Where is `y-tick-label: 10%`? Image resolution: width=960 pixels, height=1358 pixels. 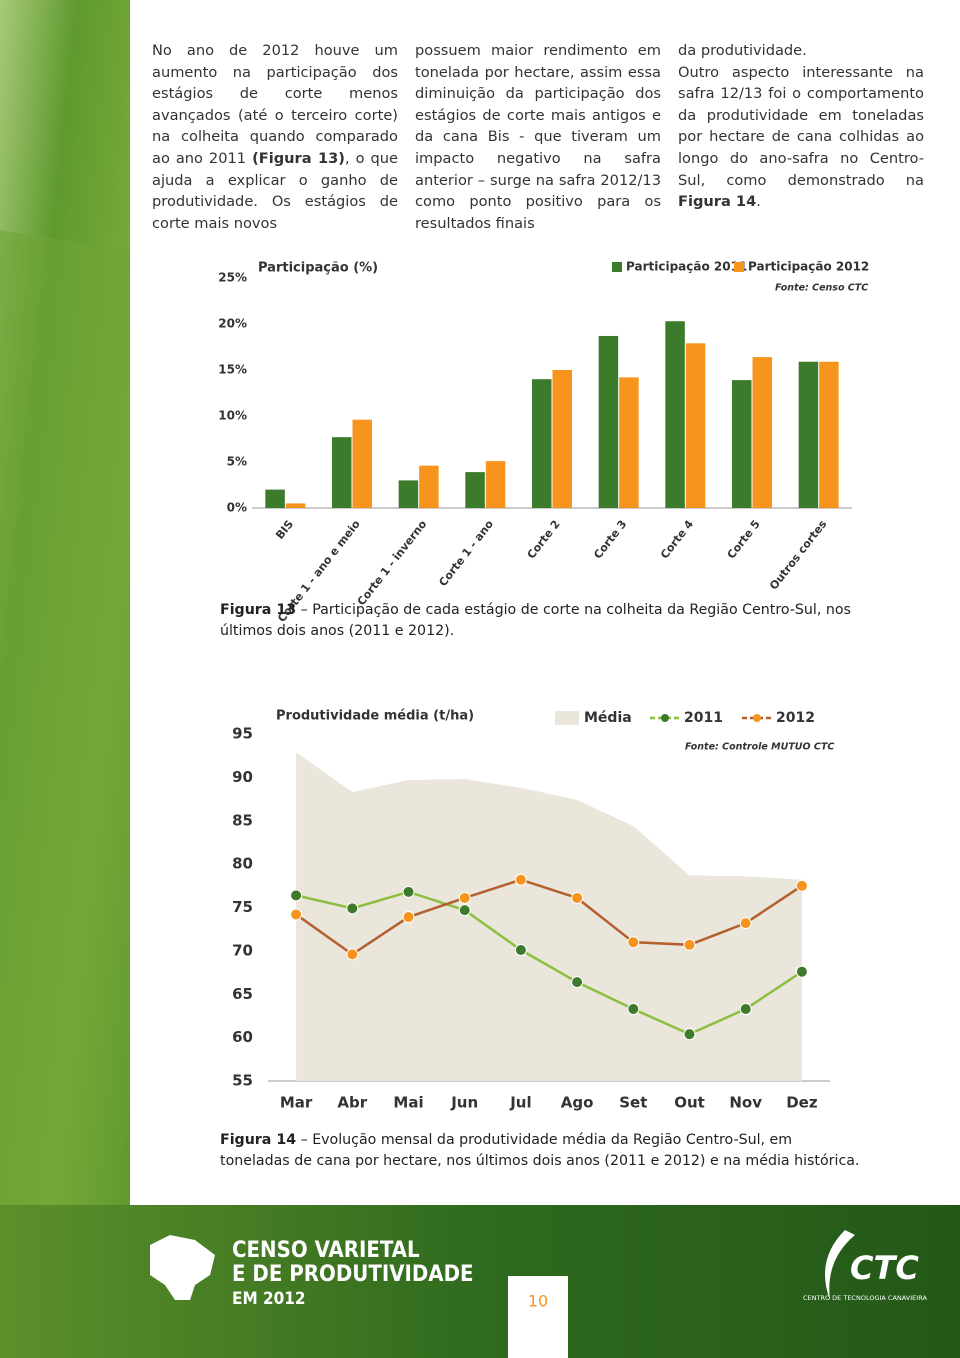 y-tick-label: 10% is located at coordinates (232, 416).